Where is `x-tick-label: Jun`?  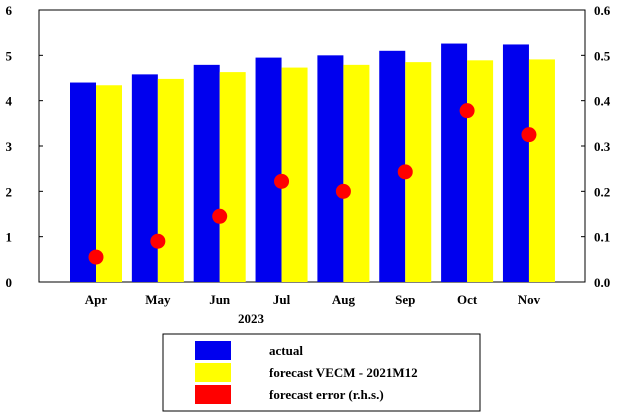 x-tick-label: Jun is located at coordinates (220, 299).